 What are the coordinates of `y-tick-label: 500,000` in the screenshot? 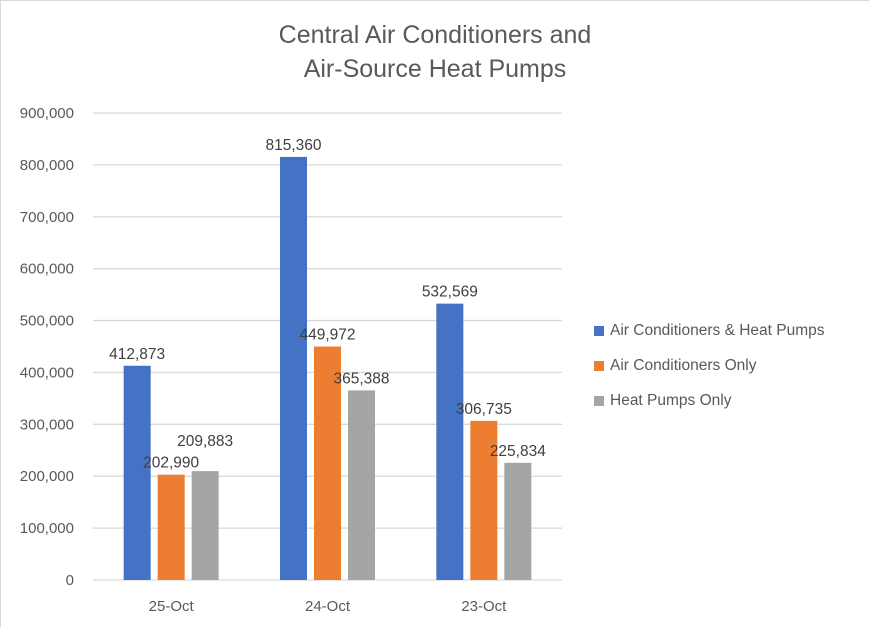 It's located at (47, 321).